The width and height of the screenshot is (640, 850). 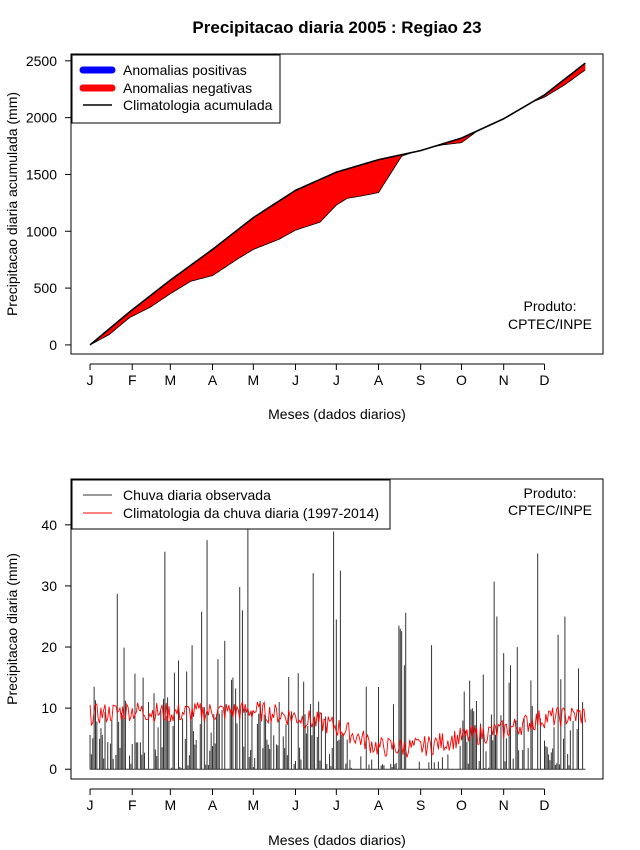 What do you see at coordinates (550, 493) in the screenshot?
I see `bottom-note-line-1: Produto:` at bounding box center [550, 493].